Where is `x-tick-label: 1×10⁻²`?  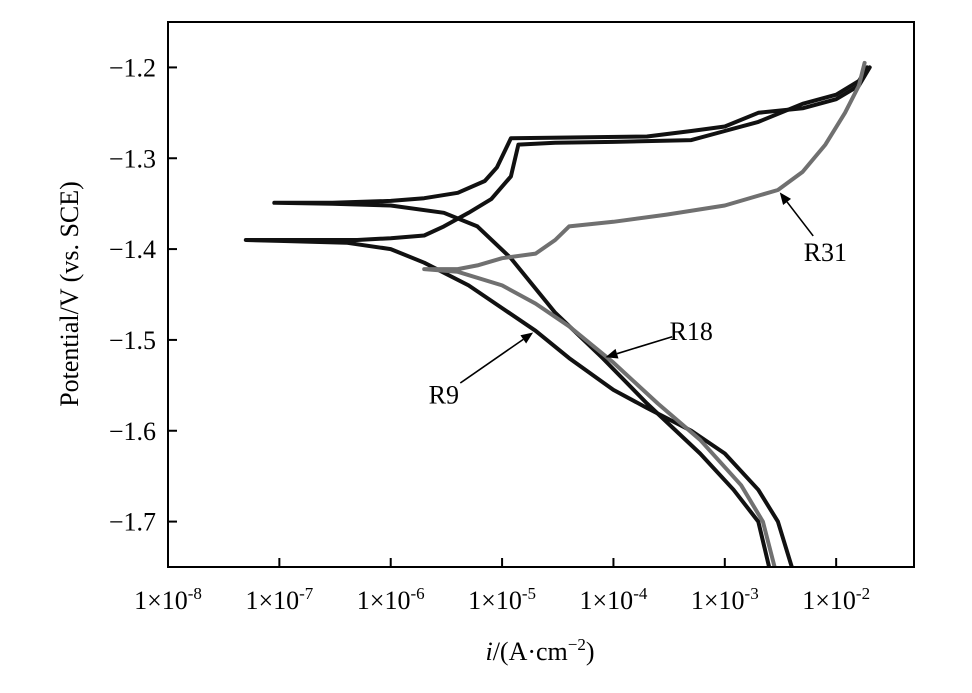
x-tick-label: 1×10⁻² is located at coordinates (836, 599).